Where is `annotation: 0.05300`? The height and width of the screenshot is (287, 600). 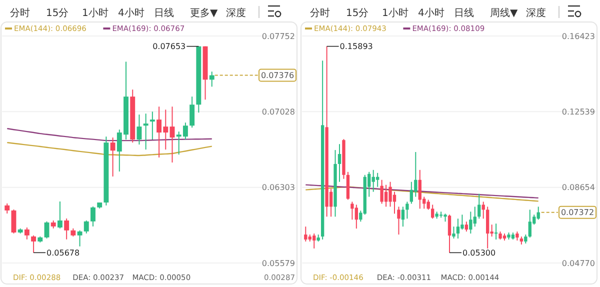 annotation: 0.05300 is located at coordinates (479, 253).